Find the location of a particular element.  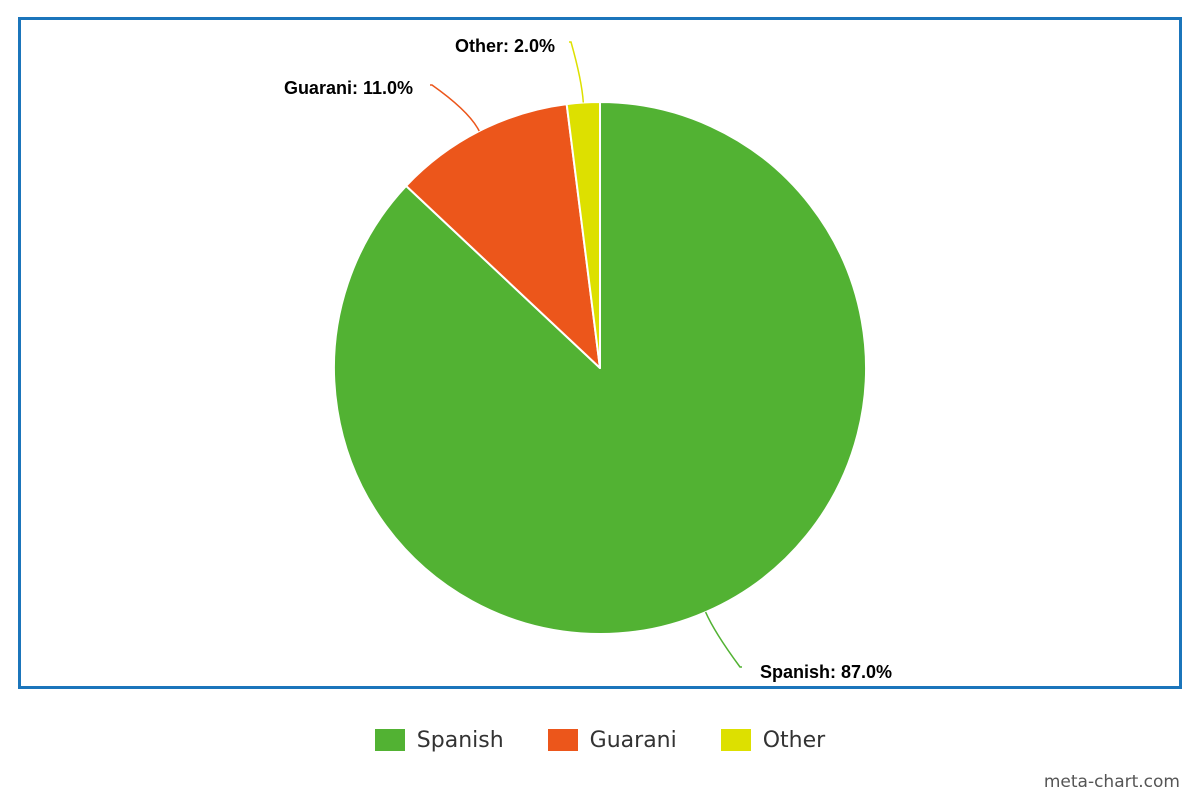

legend-label: Other is located at coordinates (794, 740).